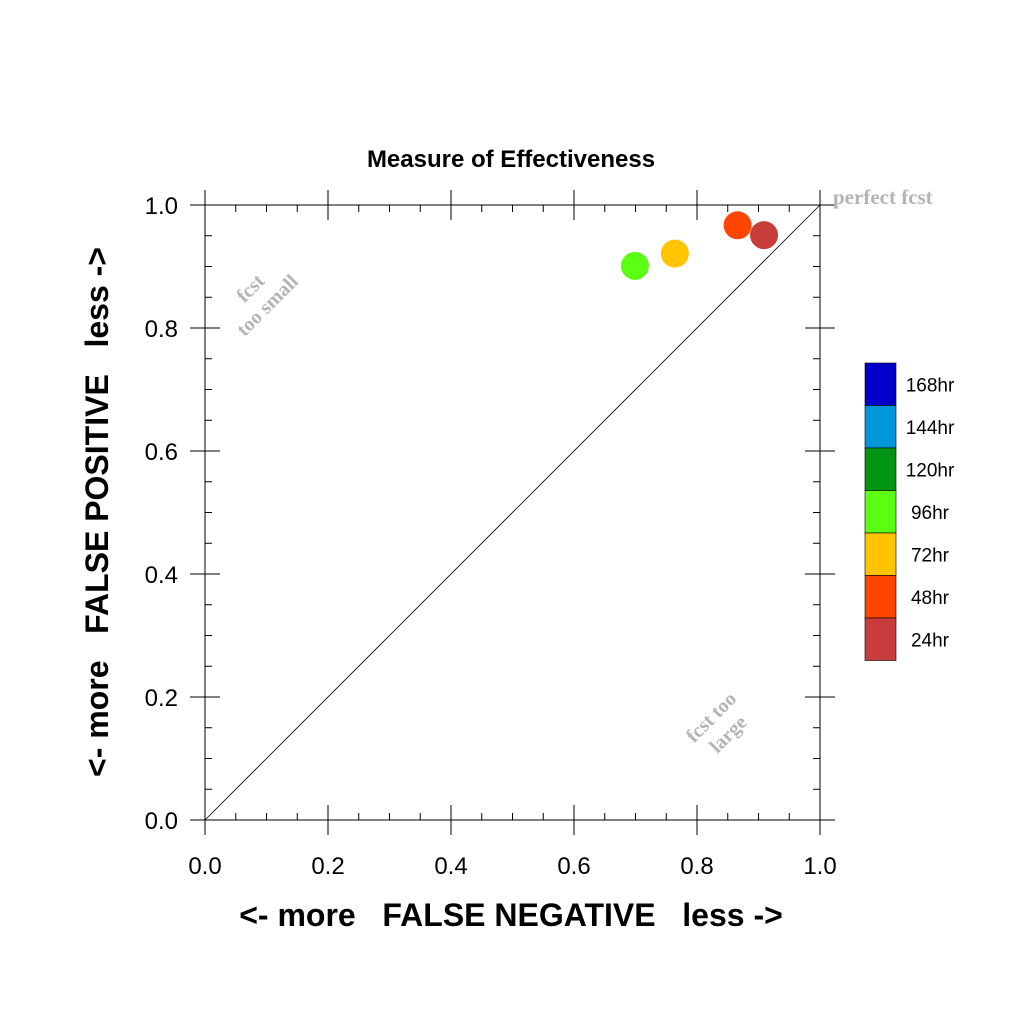 Image resolution: width=1024 pixels, height=1024 pixels. What do you see at coordinates (930, 470) in the screenshot?
I see `legend-label: 120hr` at bounding box center [930, 470].